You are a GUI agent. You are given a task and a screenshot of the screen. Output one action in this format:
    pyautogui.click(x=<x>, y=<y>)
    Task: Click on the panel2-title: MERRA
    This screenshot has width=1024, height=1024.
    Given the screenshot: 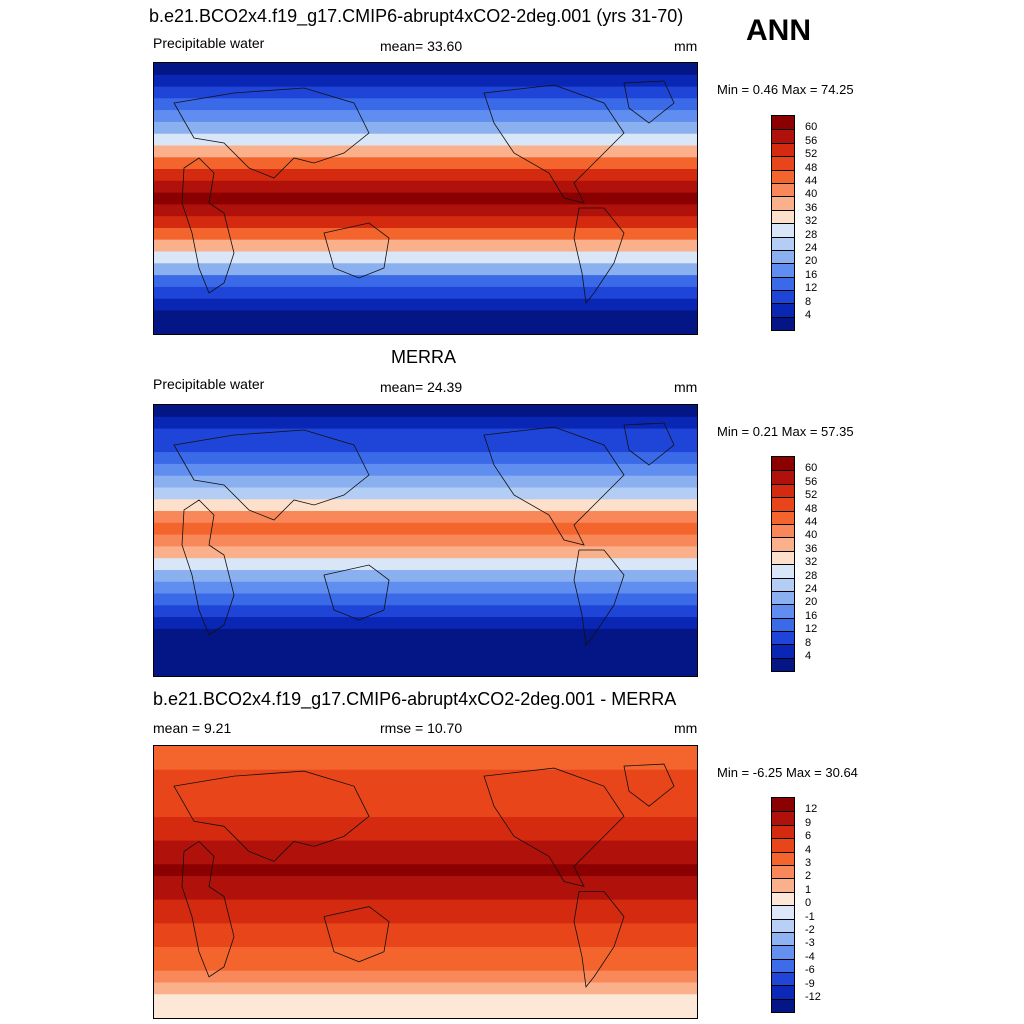 What is the action you would take?
    pyautogui.click(x=424, y=357)
    